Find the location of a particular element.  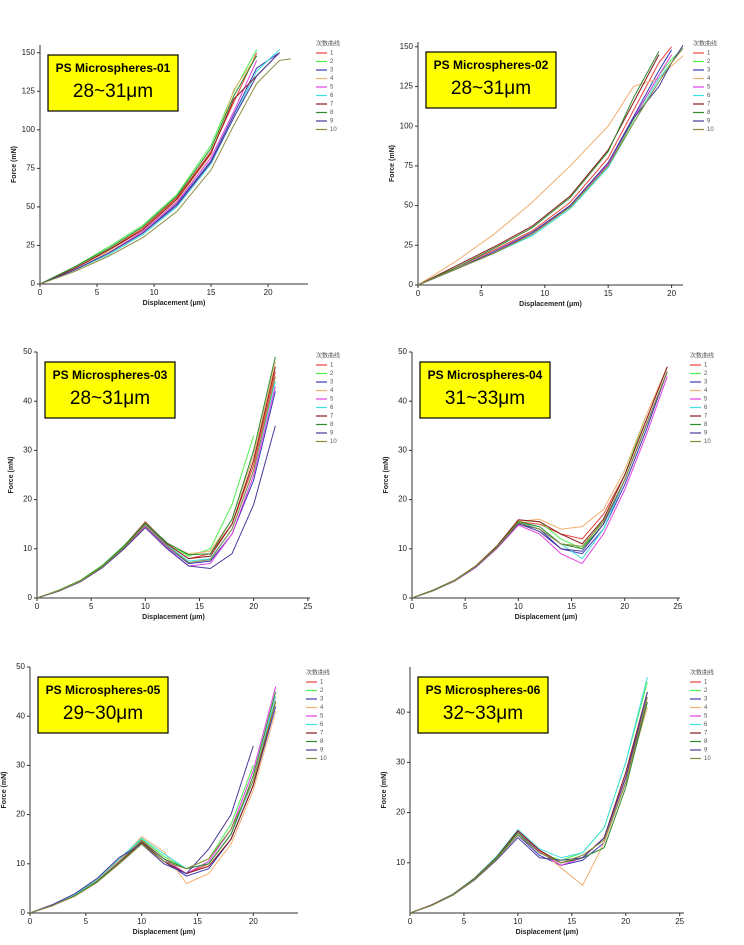

label-box-title: PS Microspheres-02 is located at coordinates (491, 65).